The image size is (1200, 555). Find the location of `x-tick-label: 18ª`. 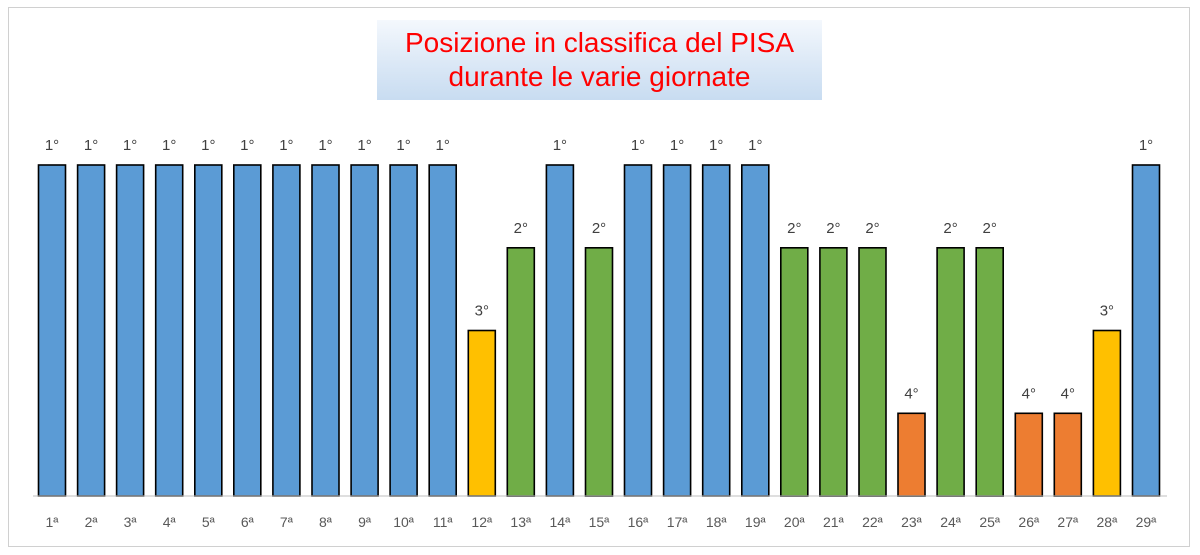

x-tick-label: 18ª is located at coordinates (717, 522).